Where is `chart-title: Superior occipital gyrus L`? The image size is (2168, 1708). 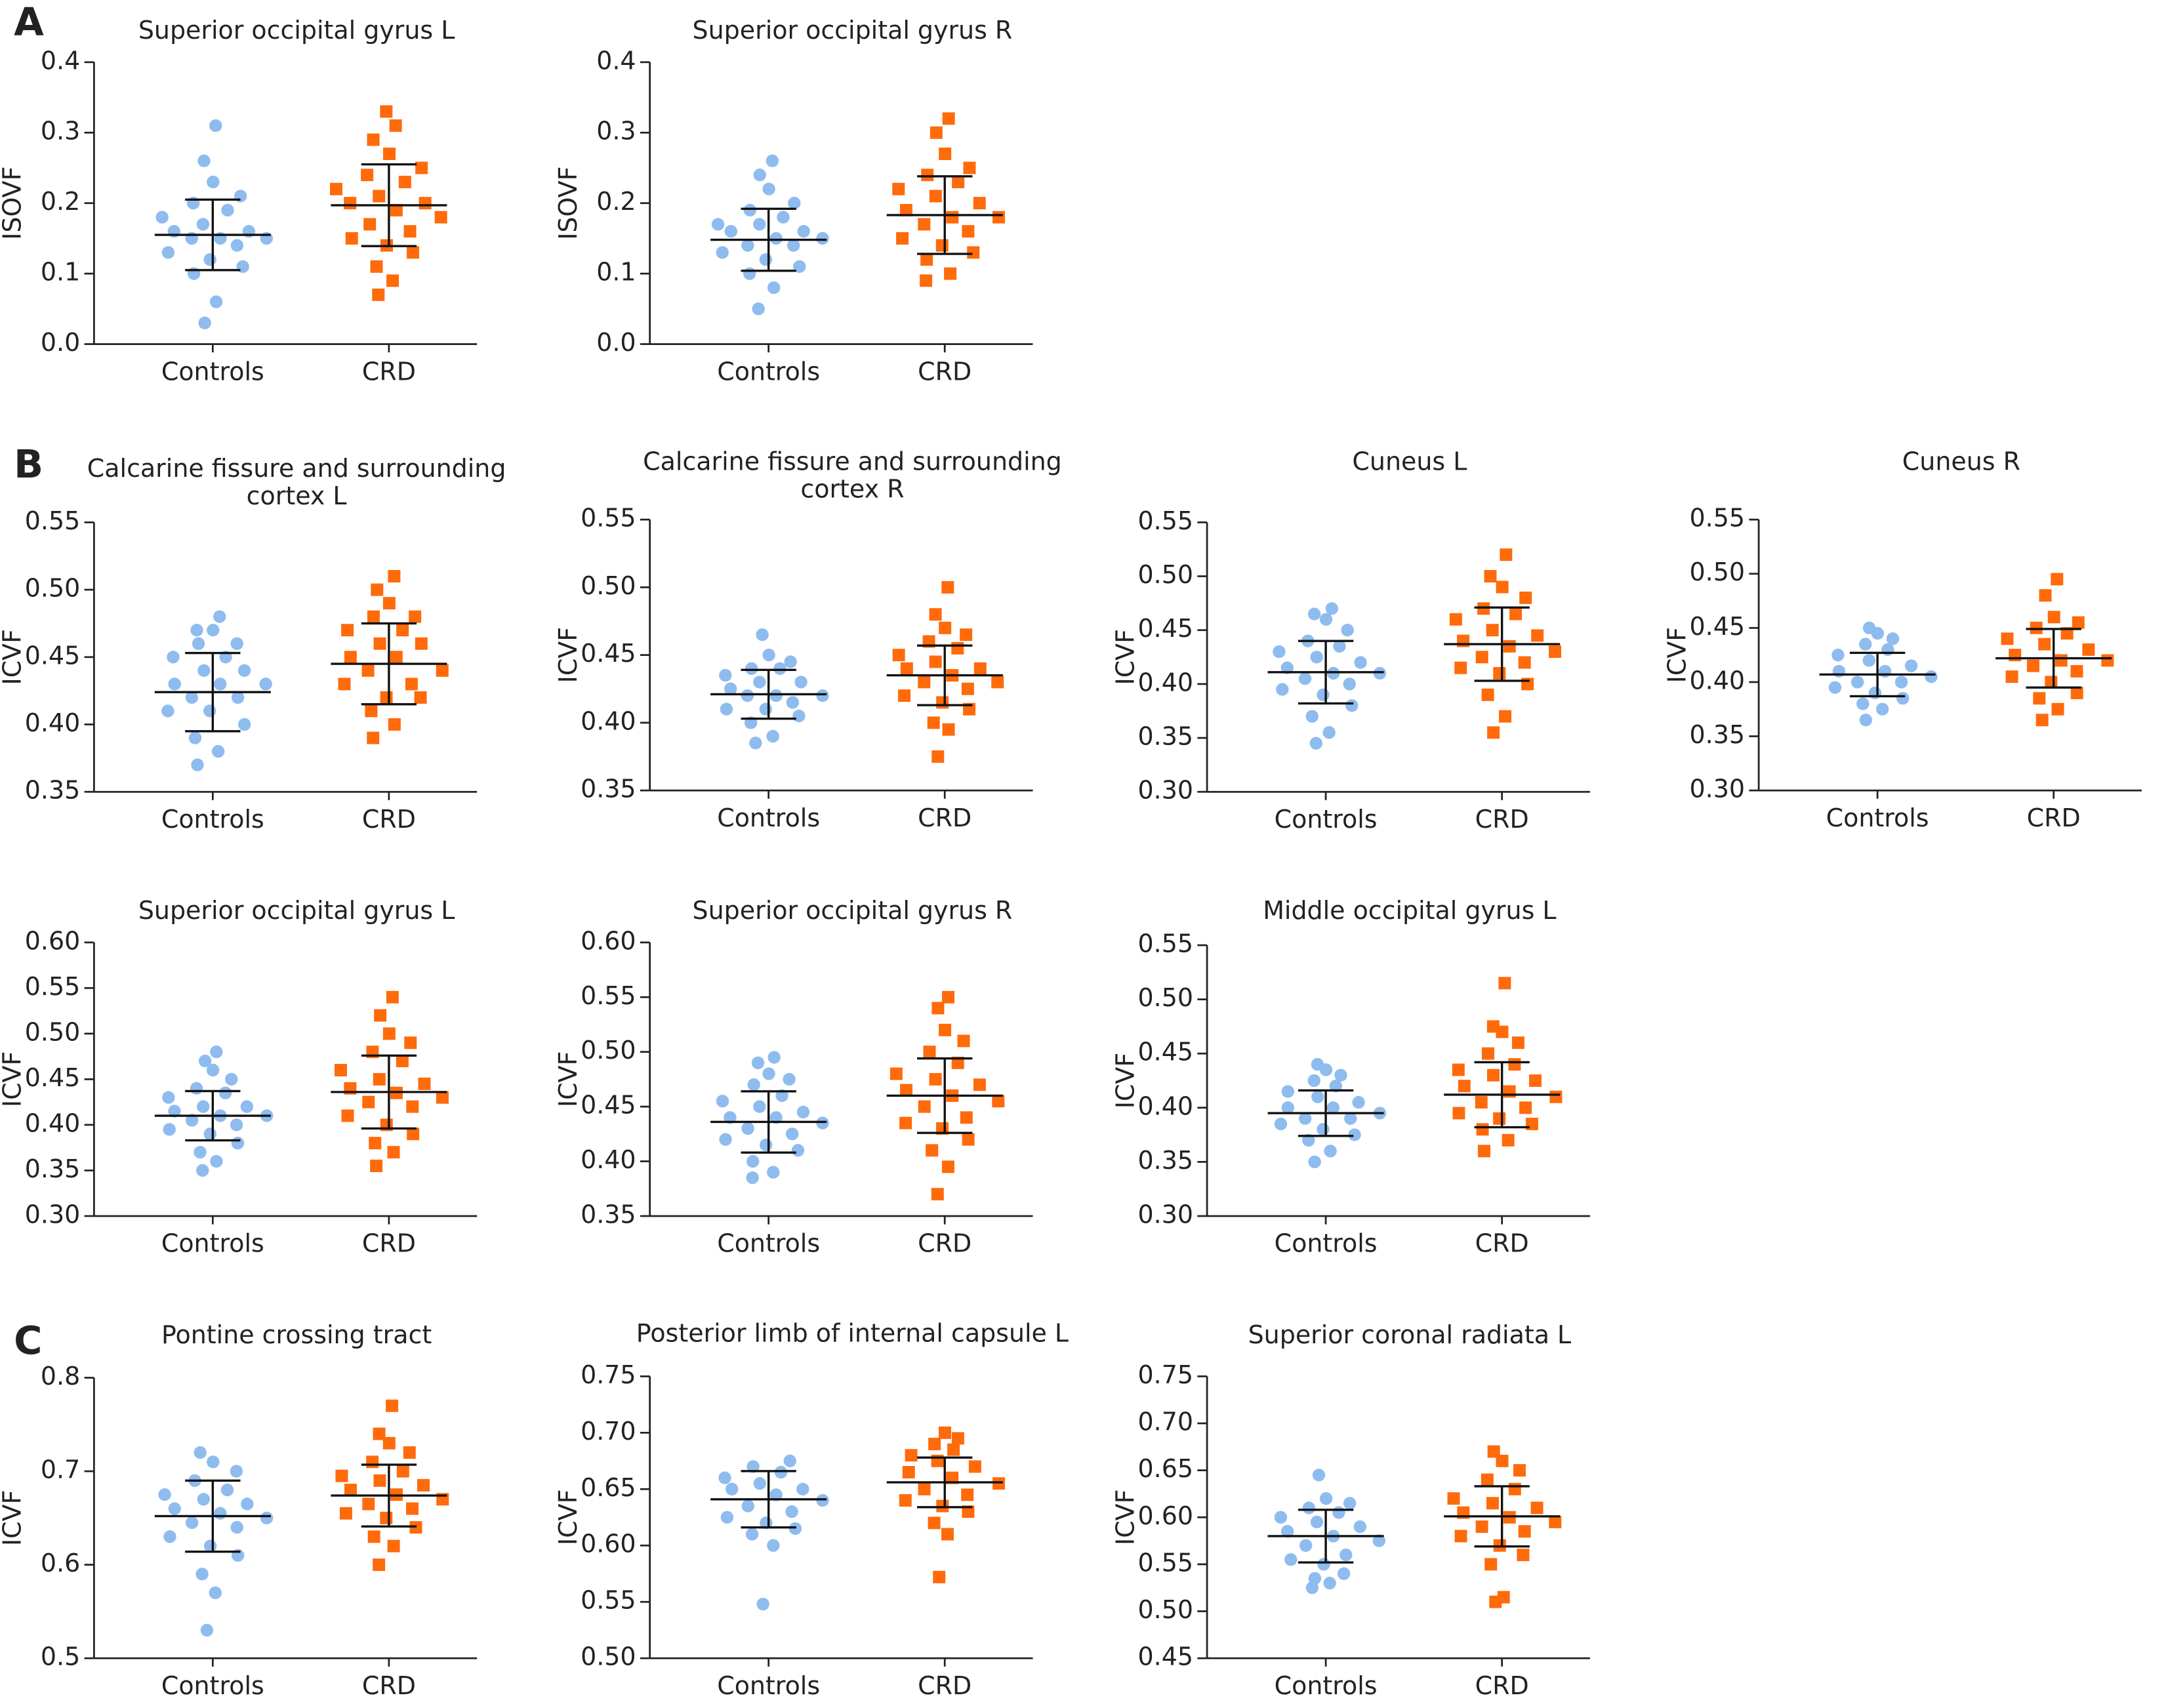
chart-title: Superior occipital gyrus L is located at coordinates (296, 32).